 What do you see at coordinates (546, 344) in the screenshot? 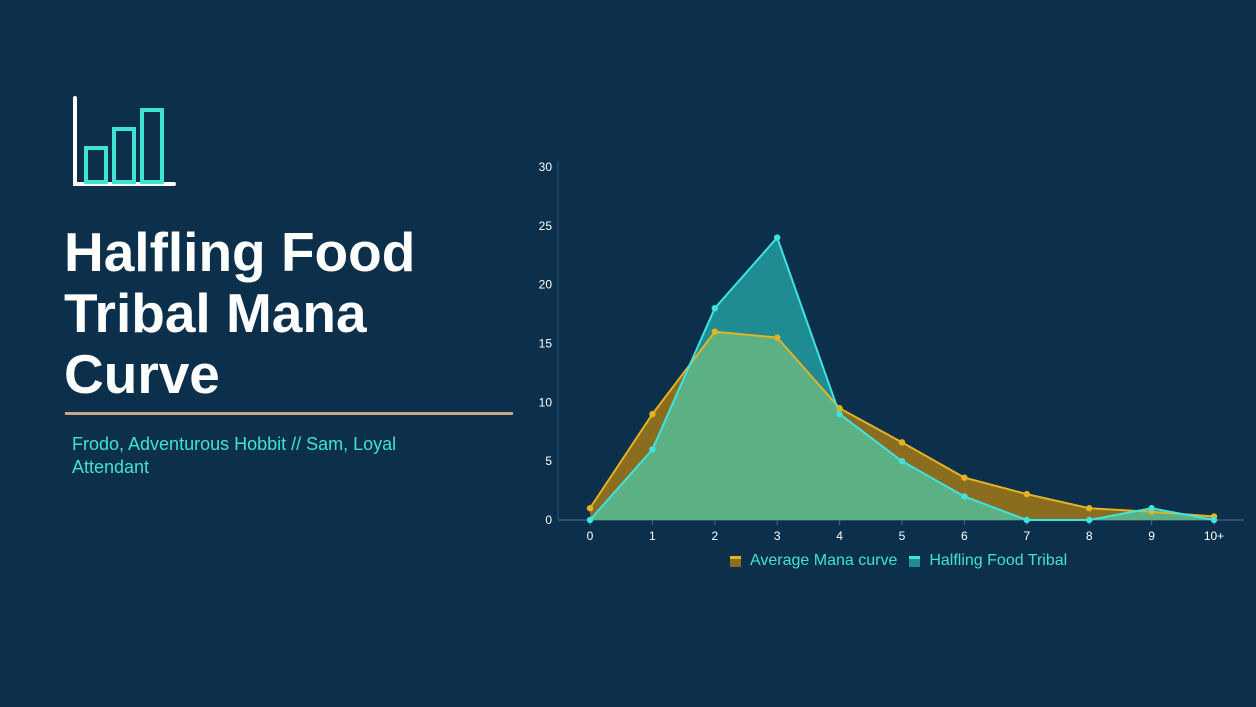
I see `y-tick-label: 15` at bounding box center [546, 344].